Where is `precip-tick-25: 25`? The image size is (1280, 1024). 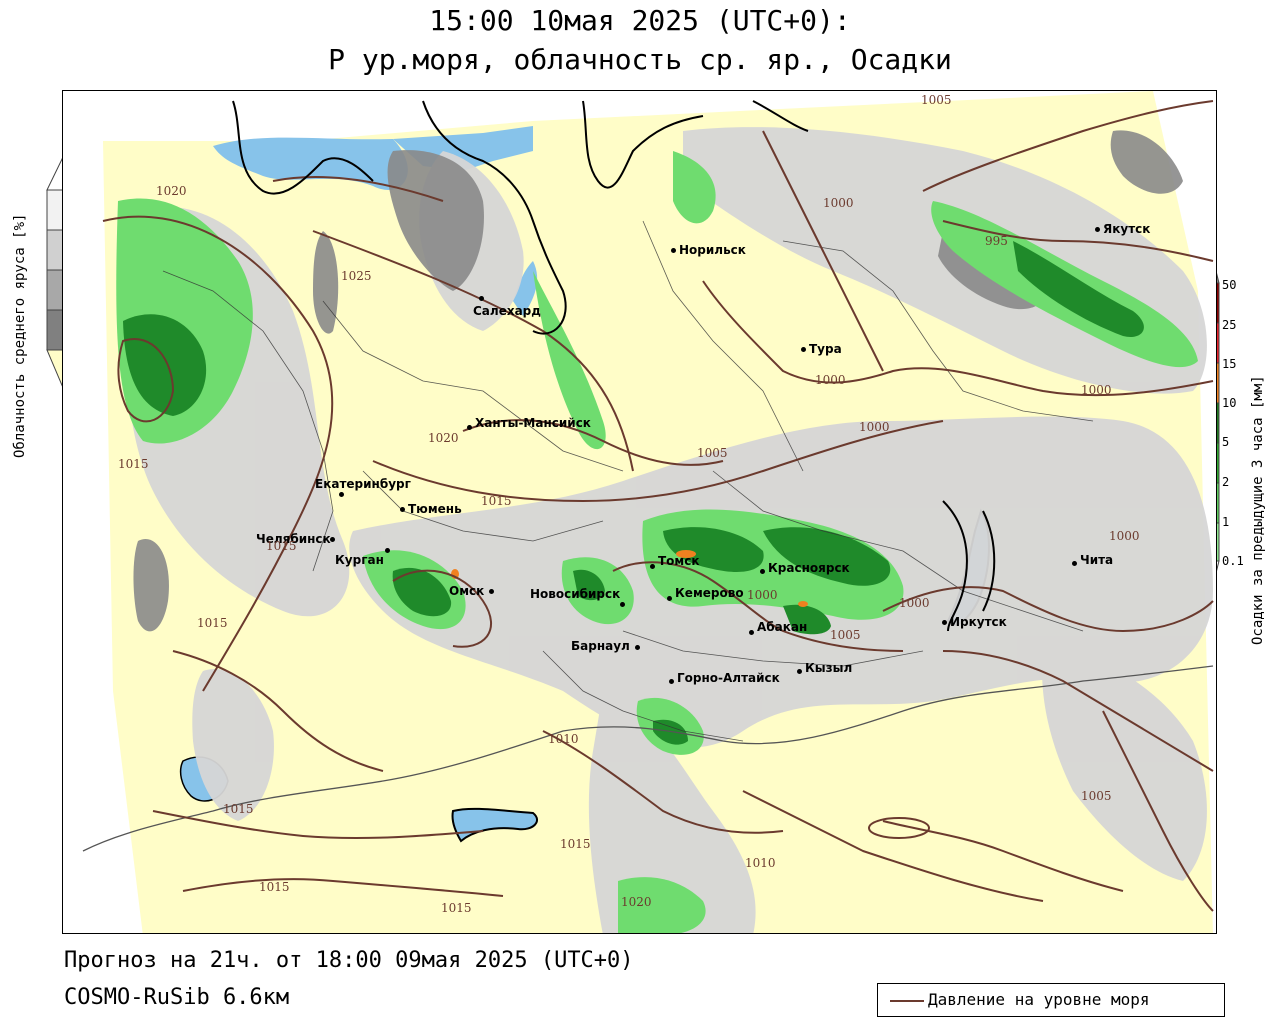 precip-tick-25: 25 is located at coordinates (1229, 325).